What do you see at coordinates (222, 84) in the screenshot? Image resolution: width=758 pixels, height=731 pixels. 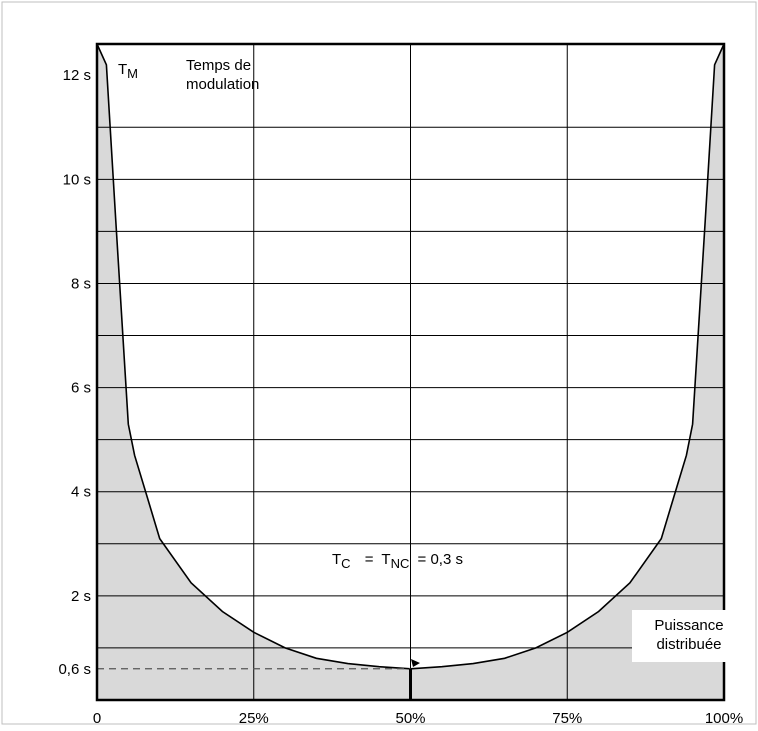 I see `ytitle-line-2: modulation` at bounding box center [222, 84].